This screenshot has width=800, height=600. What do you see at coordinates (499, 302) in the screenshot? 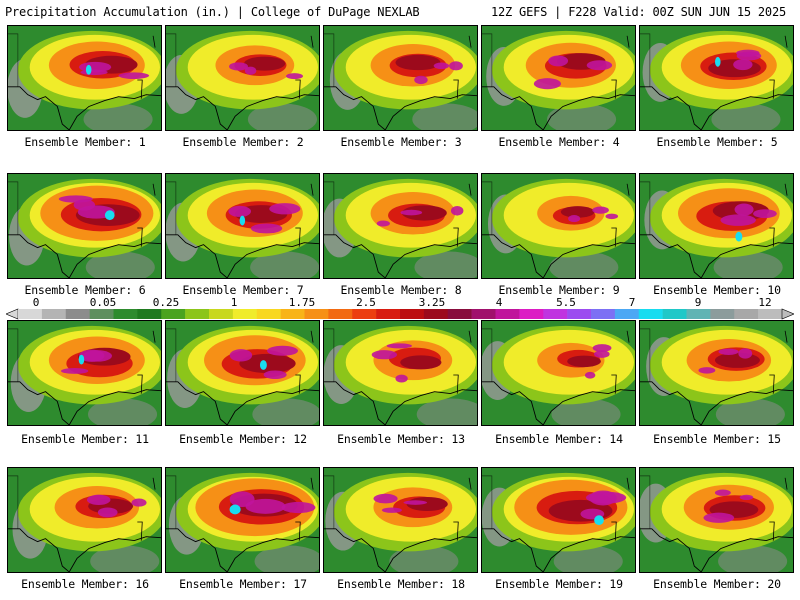
I see `colorbar-tick-label: 4` at bounding box center [499, 302].